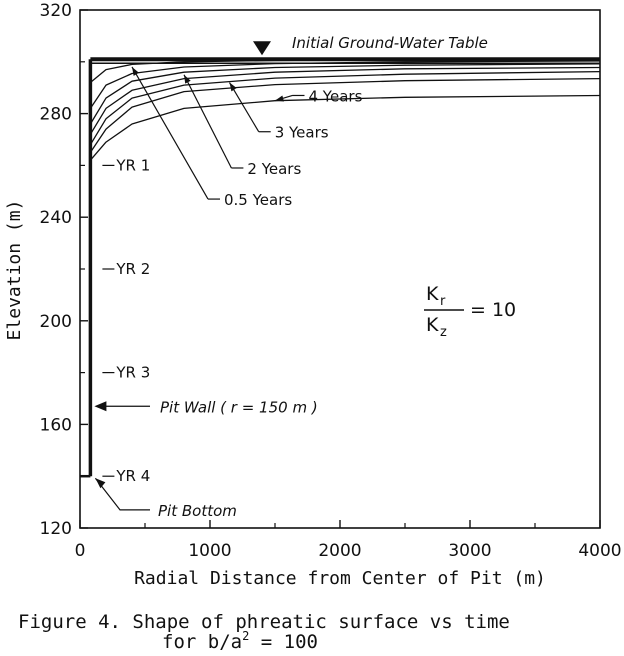  What do you see at coordinates (56, 529) in the screenshot?
I see `y-tick-label: 120` at bounding box center [56, 529].